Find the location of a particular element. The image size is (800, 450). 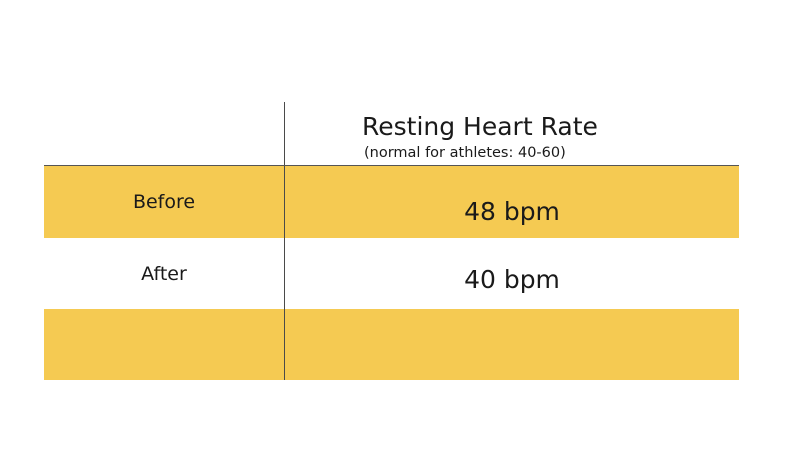

column-header-subtitle: (normal for athletes: 40-60) is located at coordinates (465, 153).